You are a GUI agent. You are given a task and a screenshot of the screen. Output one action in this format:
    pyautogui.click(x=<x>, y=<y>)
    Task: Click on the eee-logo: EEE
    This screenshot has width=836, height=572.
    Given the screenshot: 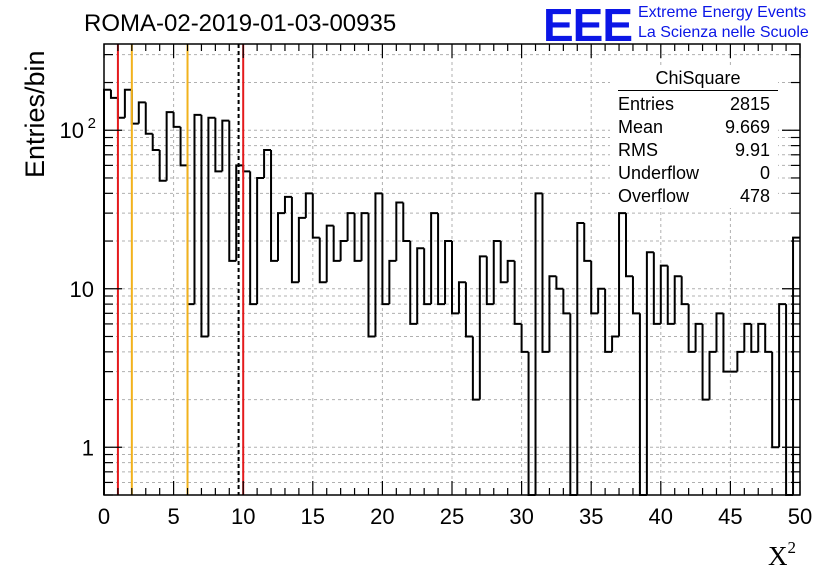 What is the action you would take?
    pyautogui.click(x=588, y=25)
    